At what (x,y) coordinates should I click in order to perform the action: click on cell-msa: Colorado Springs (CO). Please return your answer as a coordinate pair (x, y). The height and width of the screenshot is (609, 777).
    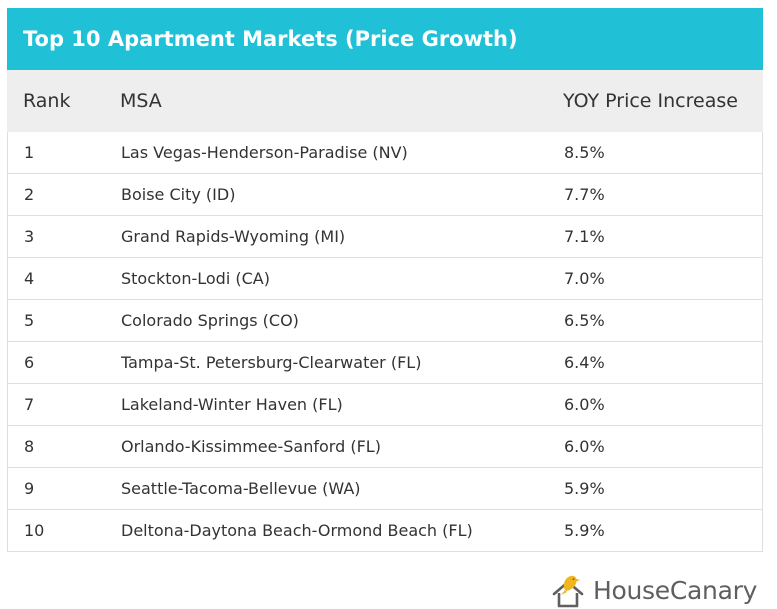
    Looking at the image, I should click on (210, 320).